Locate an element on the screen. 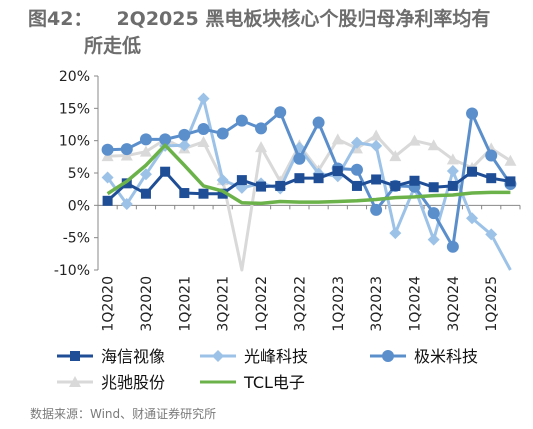 This screenshot has height=429, width=533. legend-item: 海信视像 is located at coordinates (111, 356).